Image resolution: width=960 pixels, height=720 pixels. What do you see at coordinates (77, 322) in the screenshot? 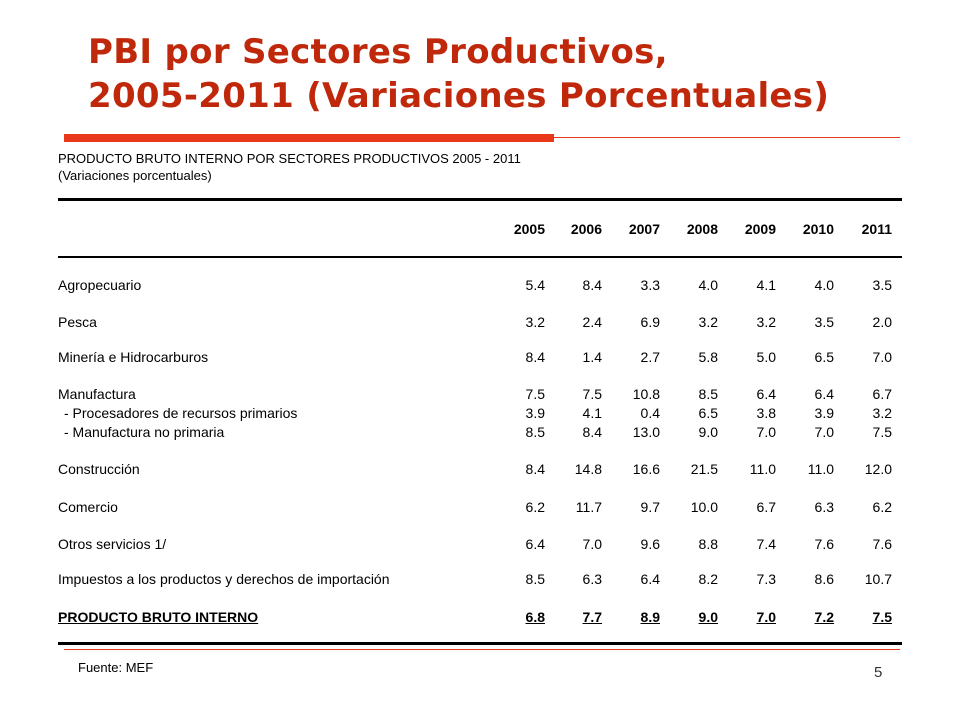
I see `row-label: Pesca` at bounding box center [77, 322].